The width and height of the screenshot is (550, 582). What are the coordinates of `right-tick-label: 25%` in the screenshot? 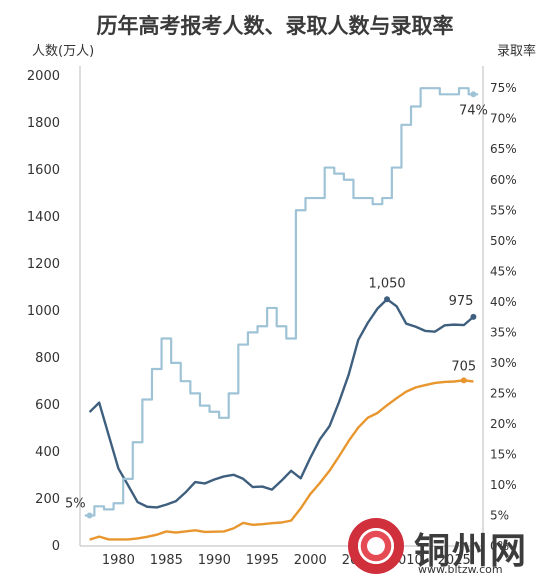 It's located at (503, 393).